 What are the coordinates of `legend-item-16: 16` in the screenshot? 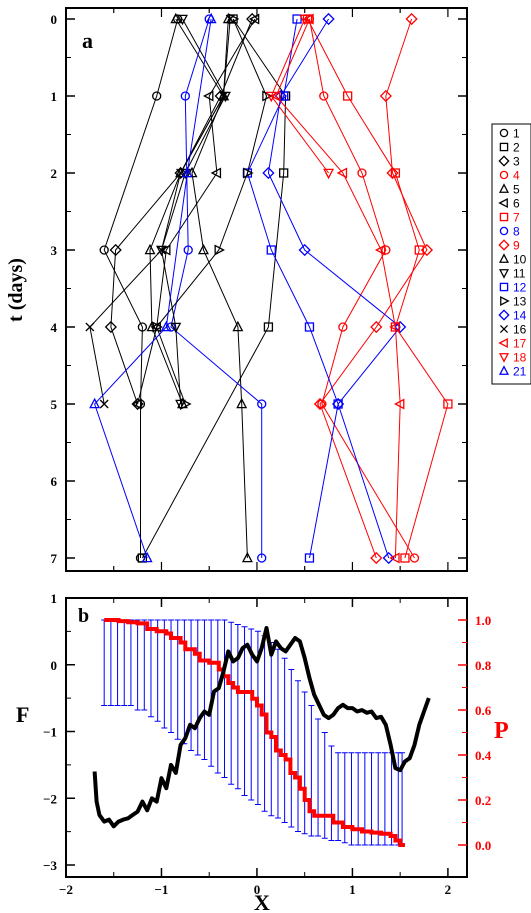 It's located at (513, 330).